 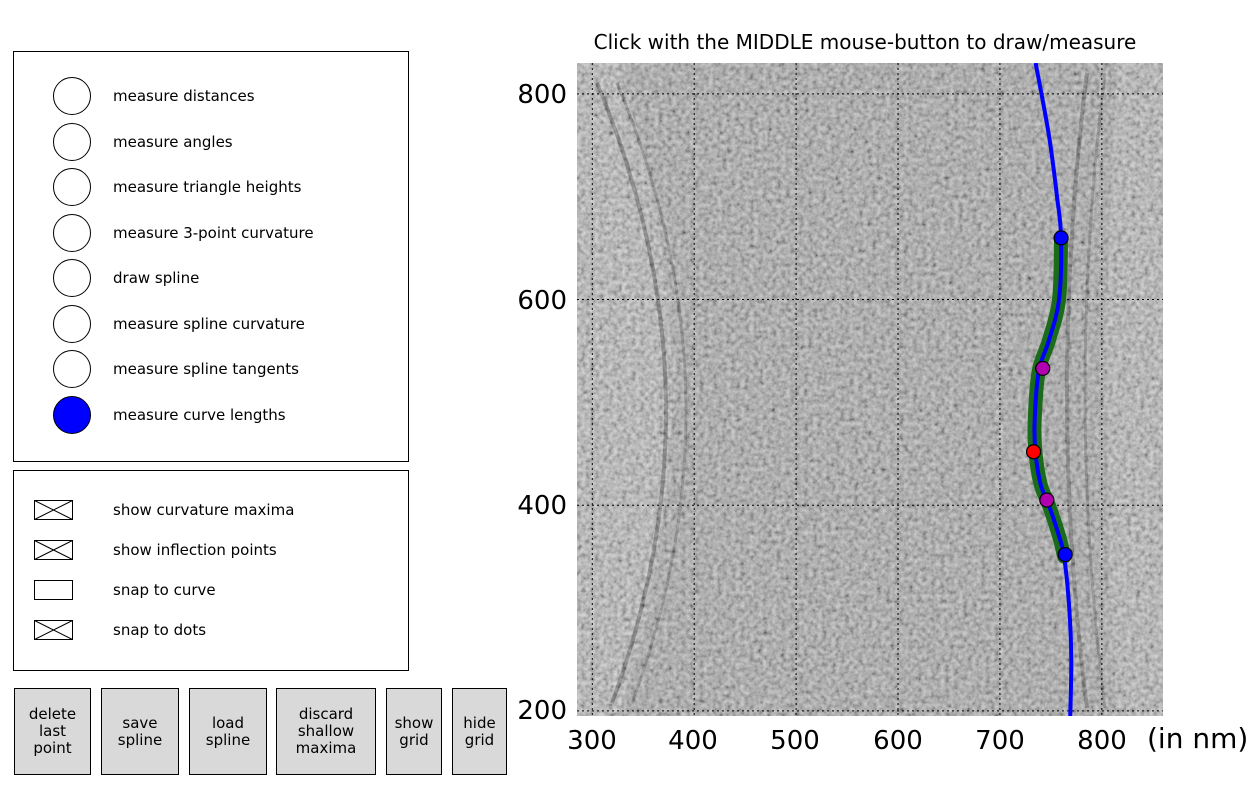 What do you see at coordinates (204, 510) in the screenshot?
I see `checkbox-label: show curvature maxima` at bounding box center [204, 510].